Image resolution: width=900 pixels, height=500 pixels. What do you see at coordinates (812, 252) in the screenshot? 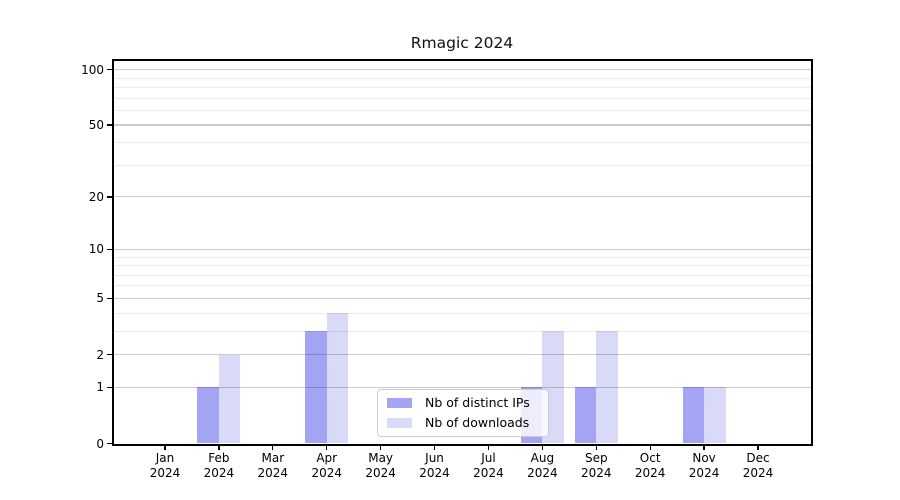
I see `spine-right` at bounding box center [812, 252].